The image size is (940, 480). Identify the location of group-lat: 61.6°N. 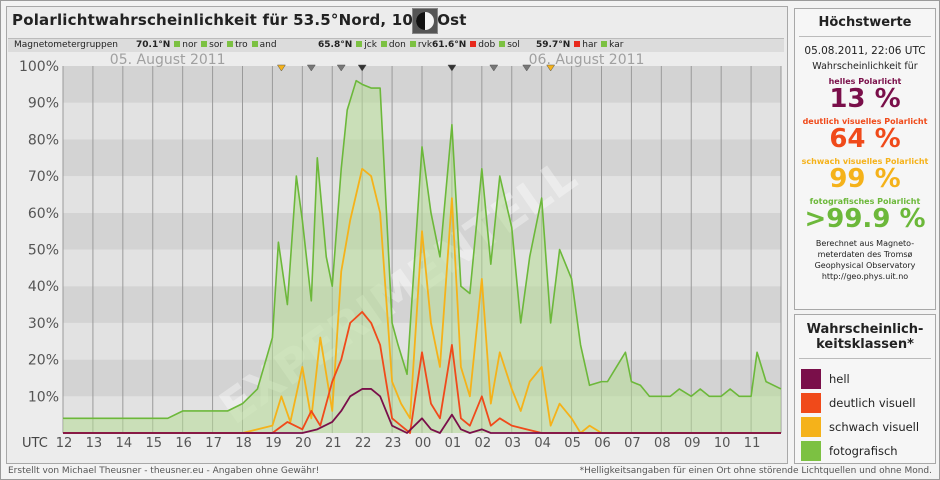
(449, 45).